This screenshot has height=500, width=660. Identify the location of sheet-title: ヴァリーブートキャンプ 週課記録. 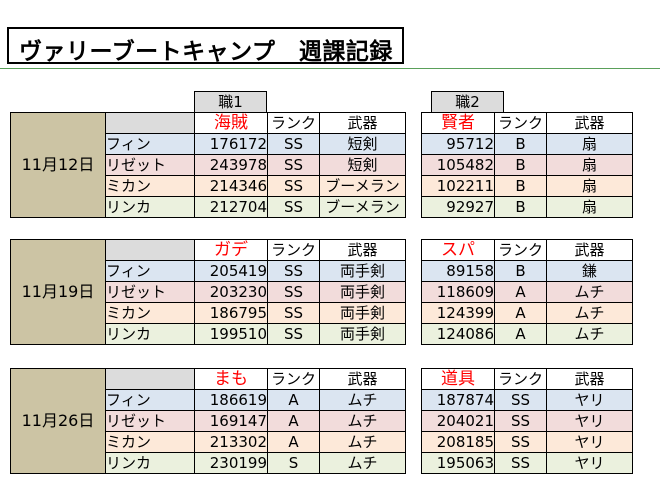
(206, 52).